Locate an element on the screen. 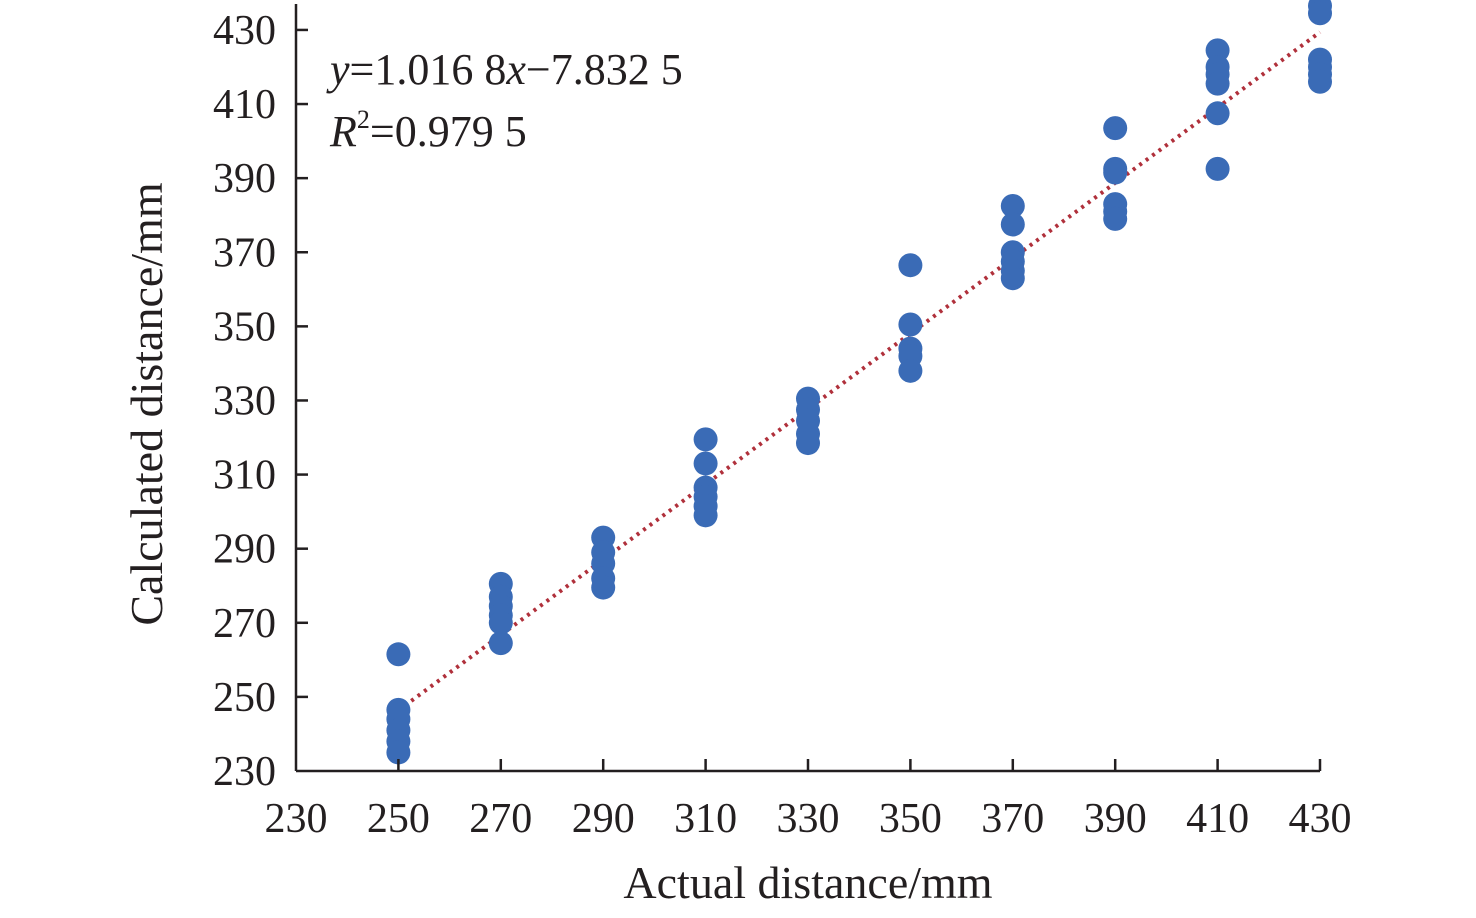 The width and height of the screenshot is (1476, 918). r-squared-label: R2=0.979 5 is located at coordinates (428, 130).